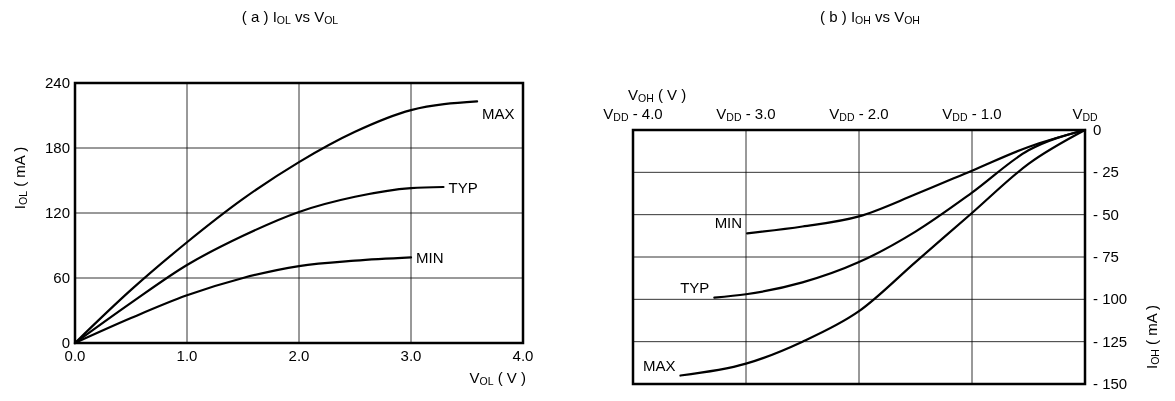 Image resolution: width=1175 pixels, height=401 pixels. I want to click on x-axis-title: V$_{OL}$ ( V ), so click(497, 378).